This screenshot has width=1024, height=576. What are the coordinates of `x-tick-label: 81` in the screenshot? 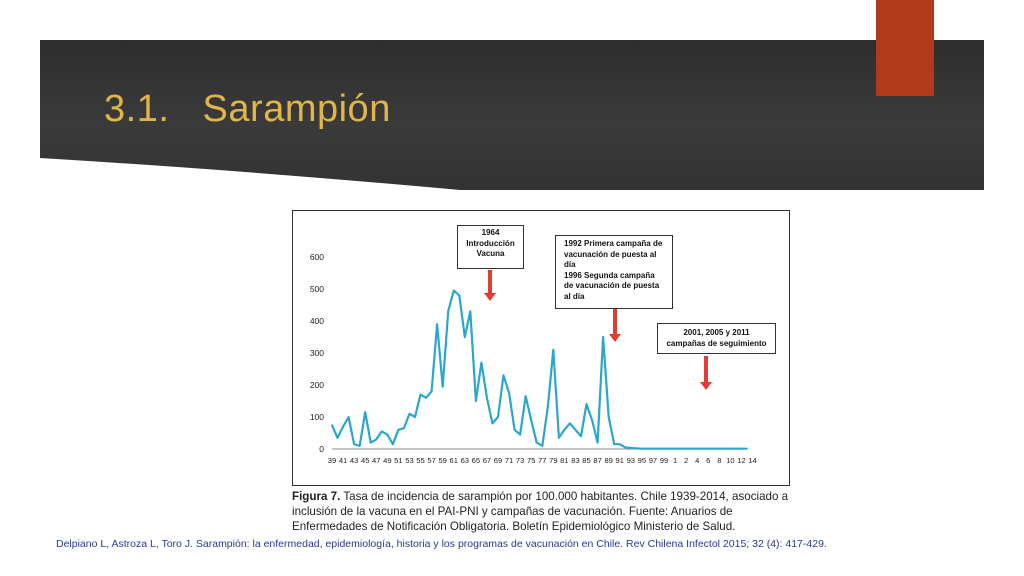 It's located at (564, 460).